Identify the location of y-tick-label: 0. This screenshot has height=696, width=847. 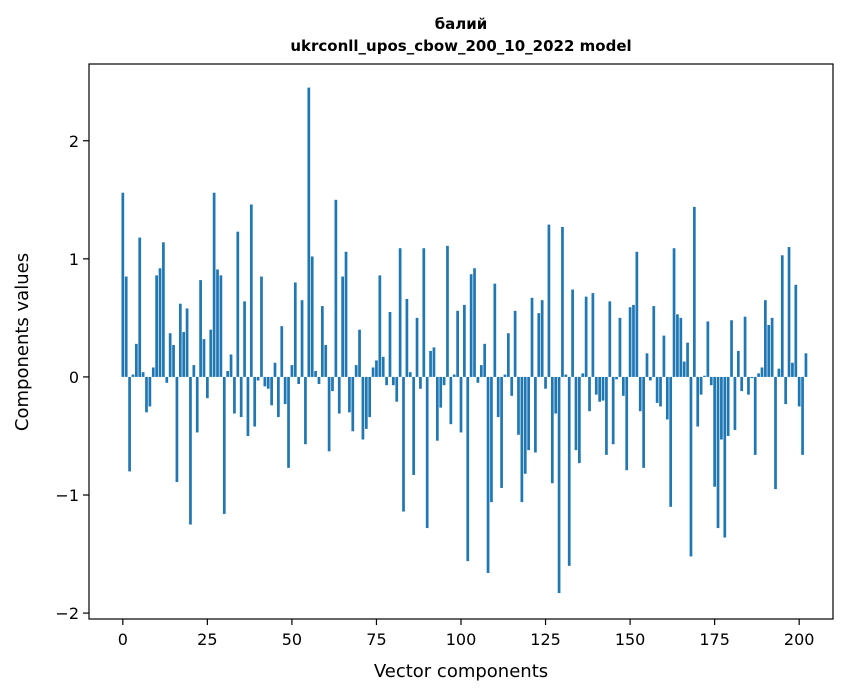
(74, 377).